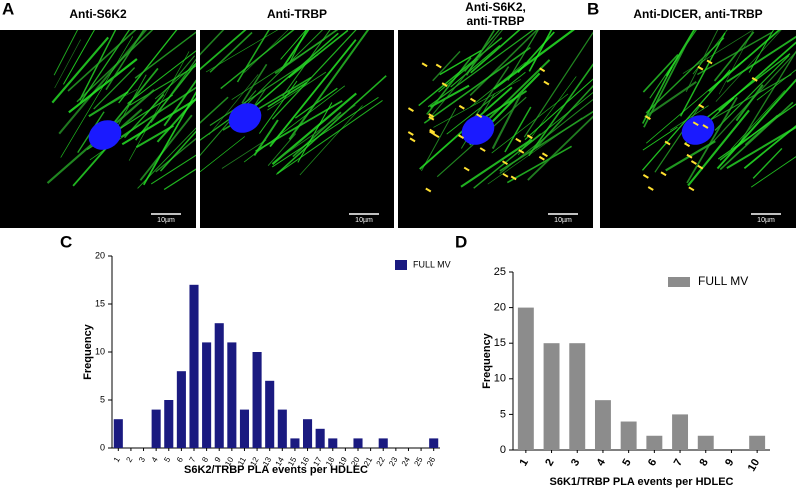 This screenshot has height=489, width=796. Describe the element at coordinates (500, 272) in the screenshot. I see `y-tick-label: 25` at that location.